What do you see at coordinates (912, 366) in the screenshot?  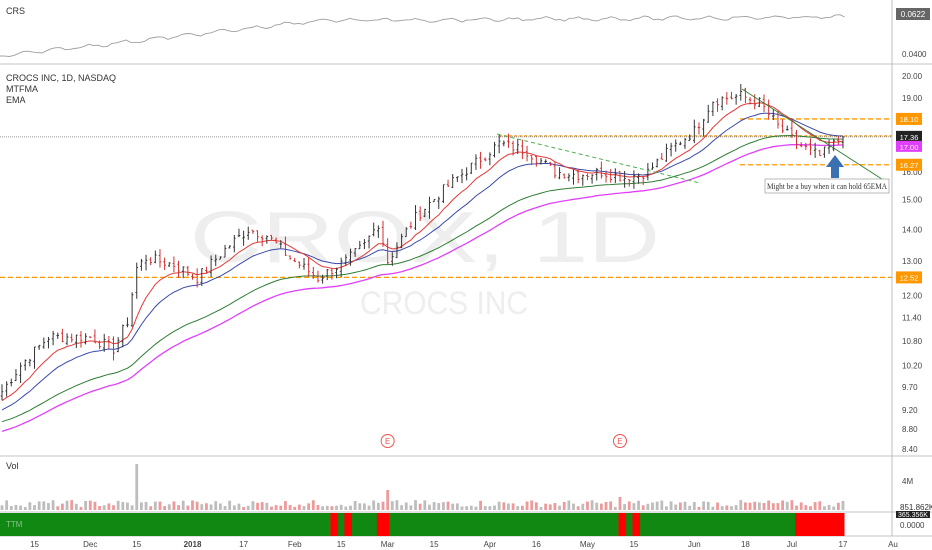 I see `price-tick-label: 10.20` at bounding box center [912, 366].